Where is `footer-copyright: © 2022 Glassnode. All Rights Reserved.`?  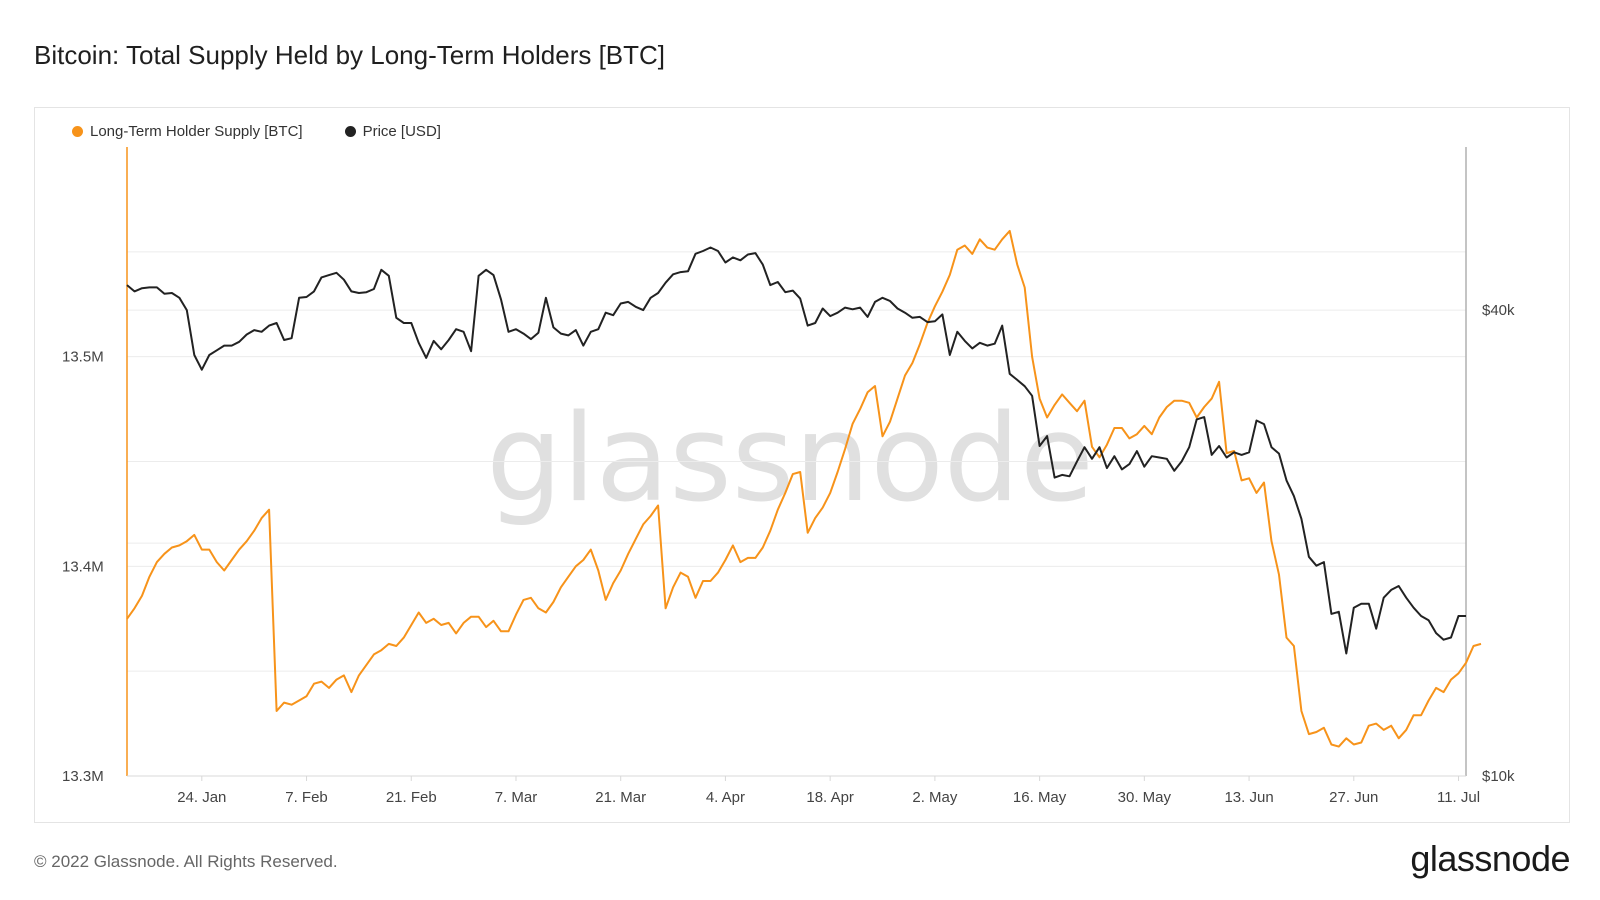 footer-copyright: © 2022 Glassnode. All Rights Reserved. is located at coordinates (186, 861).